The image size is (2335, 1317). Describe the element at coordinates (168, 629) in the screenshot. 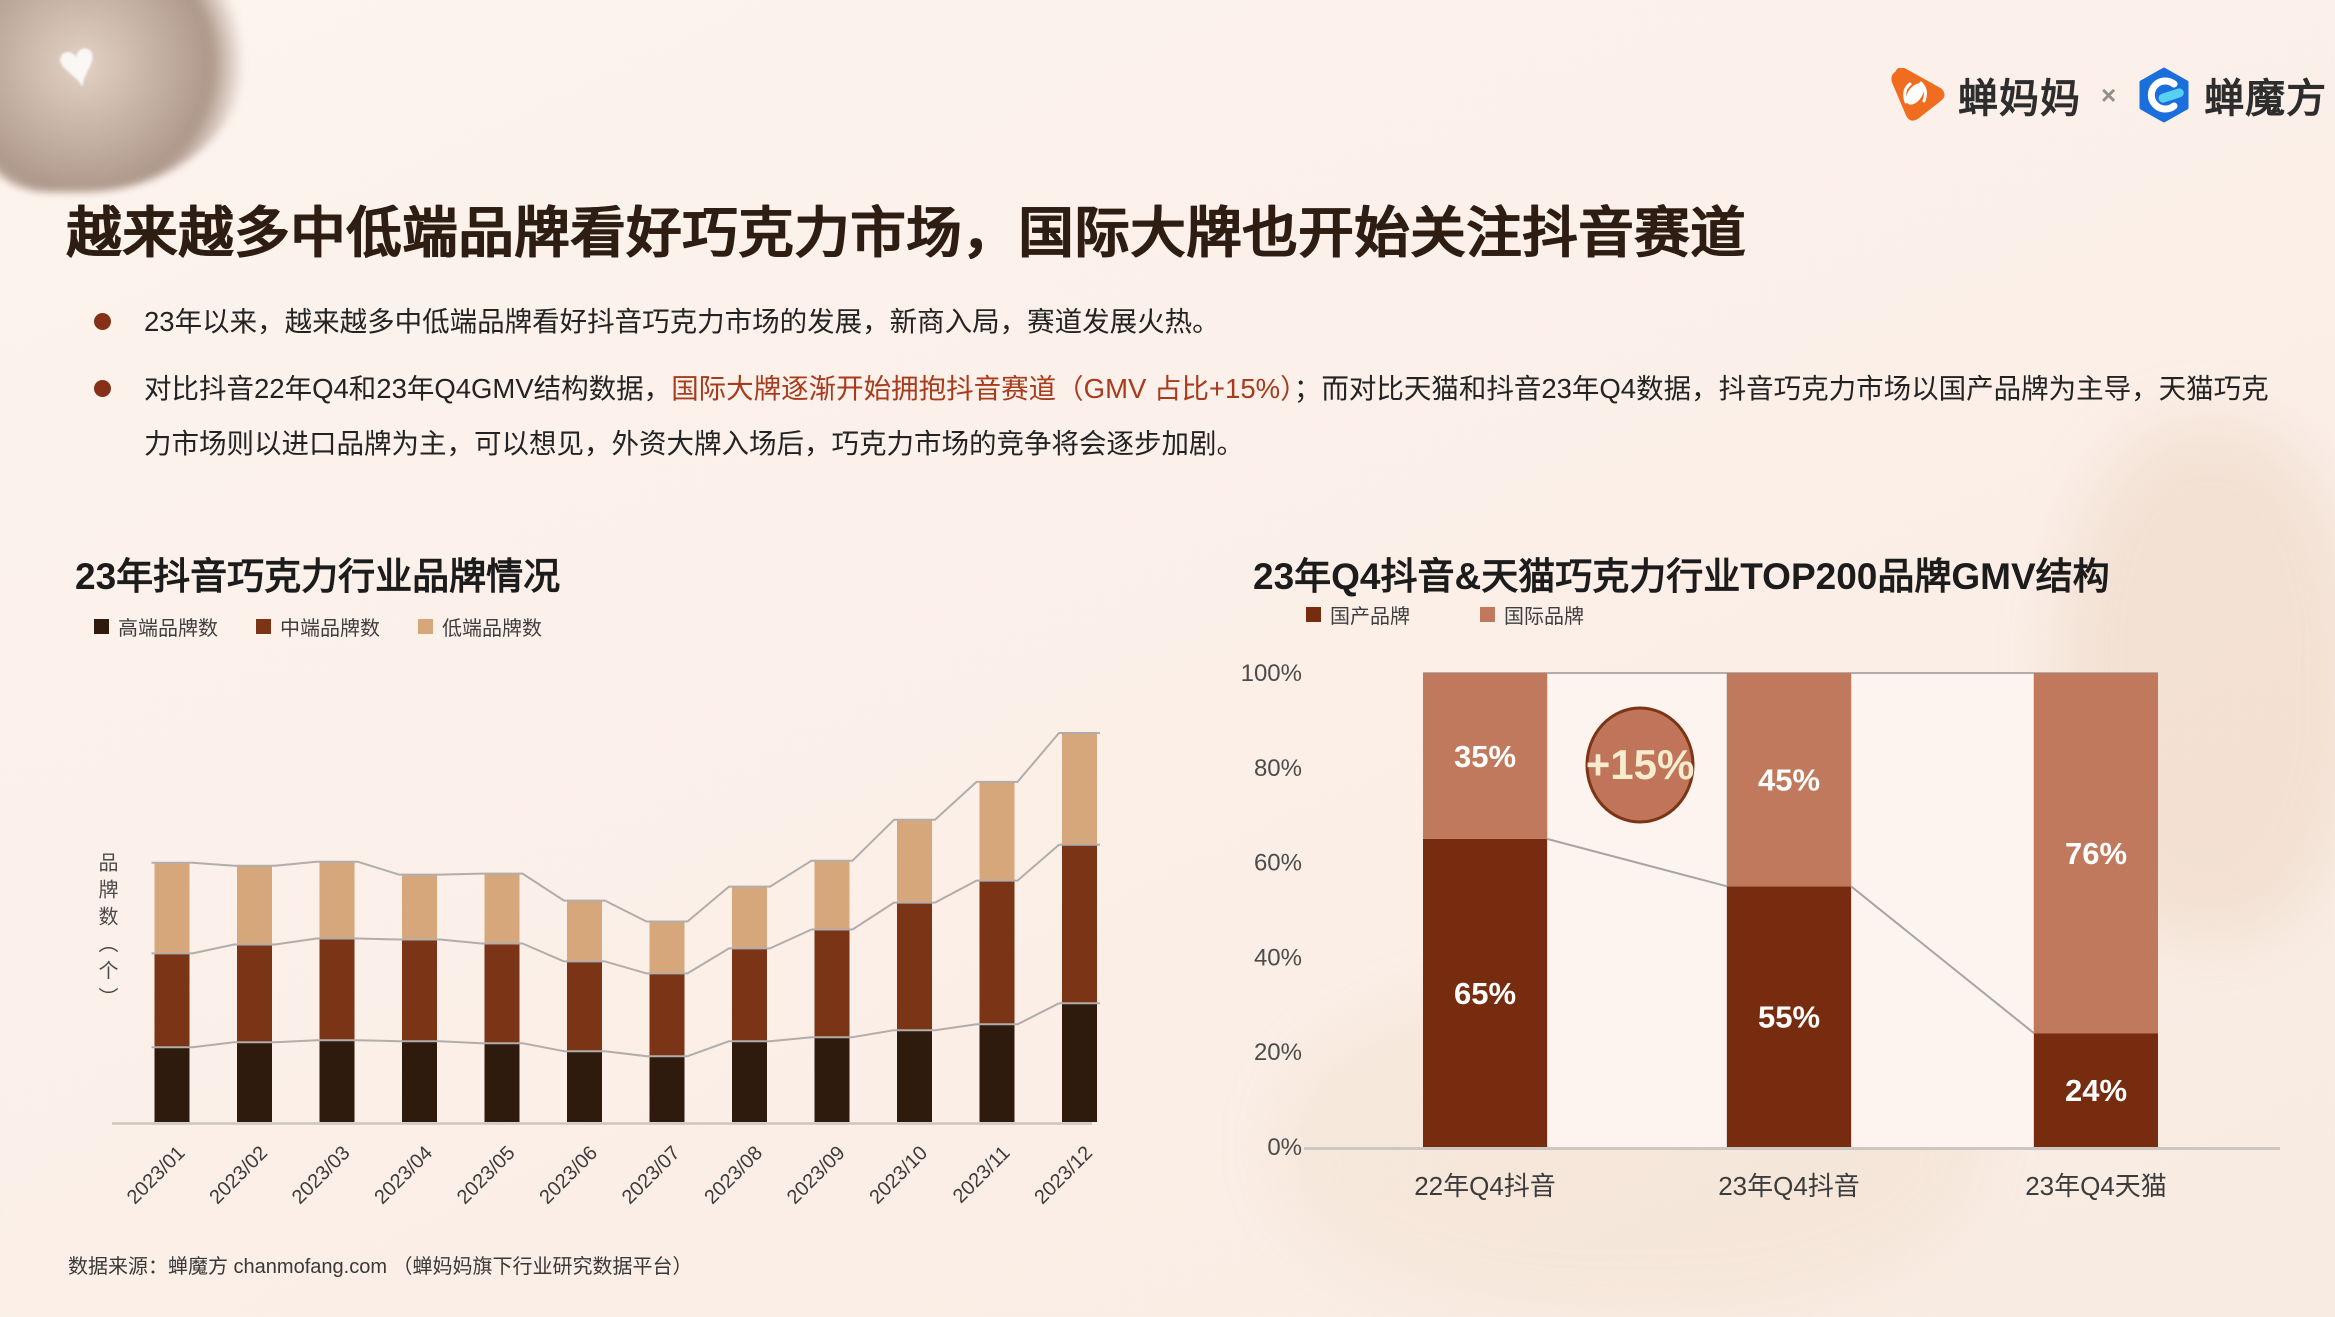

I see `legend-label: 高端品牌数` at that location.